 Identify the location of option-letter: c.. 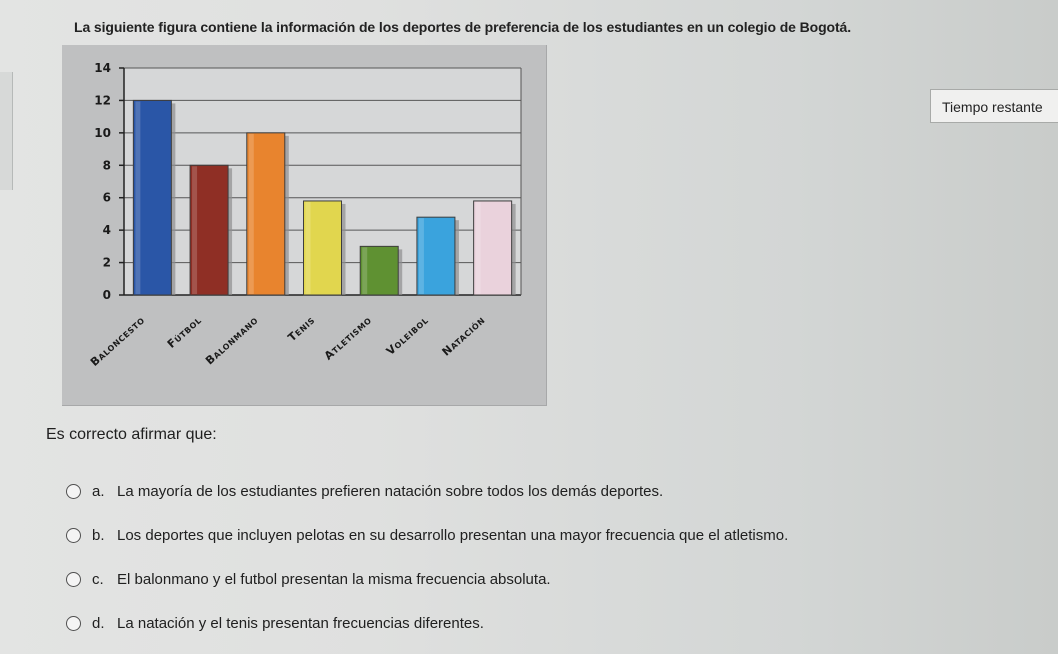
(98, 579).